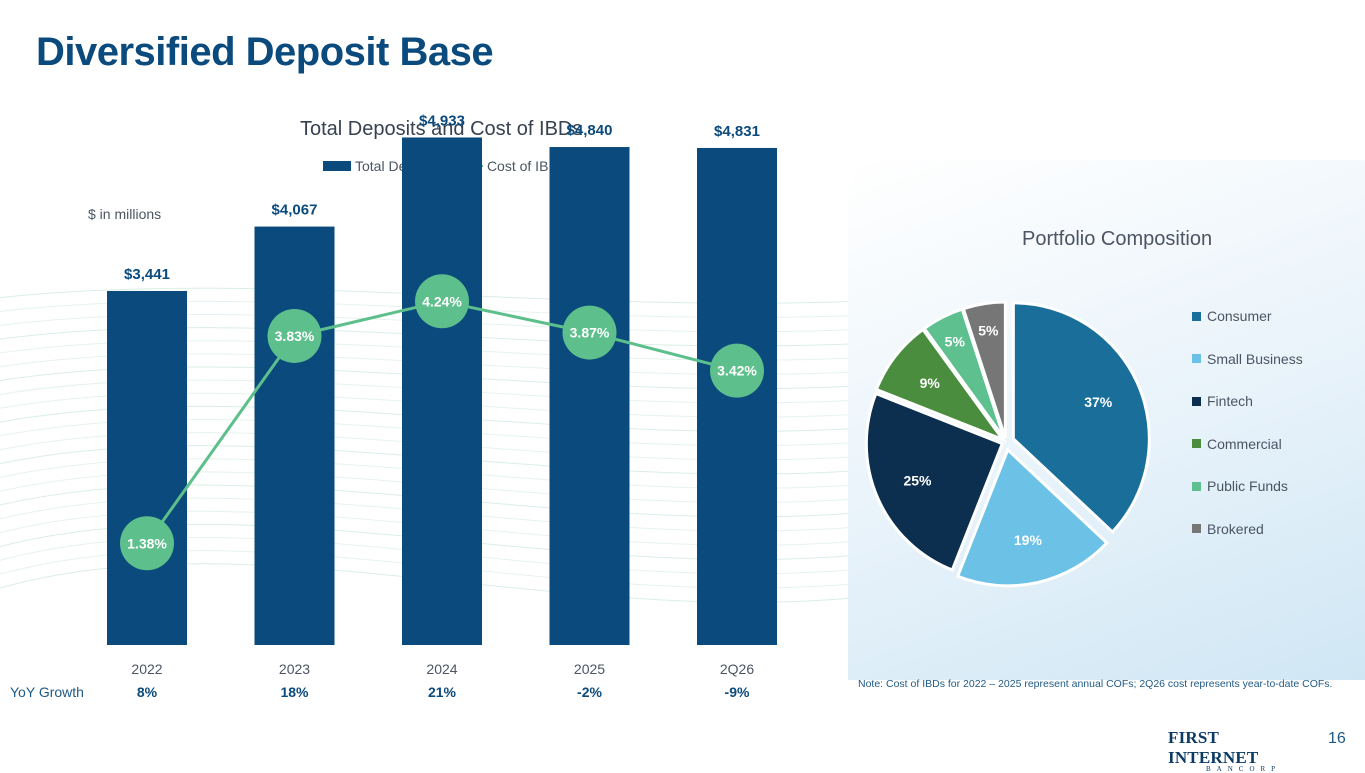  What do you see at coordinates (337, 166) in the screenshot?
I see `legend-swatch-bar` at bounding box center [337, 166].